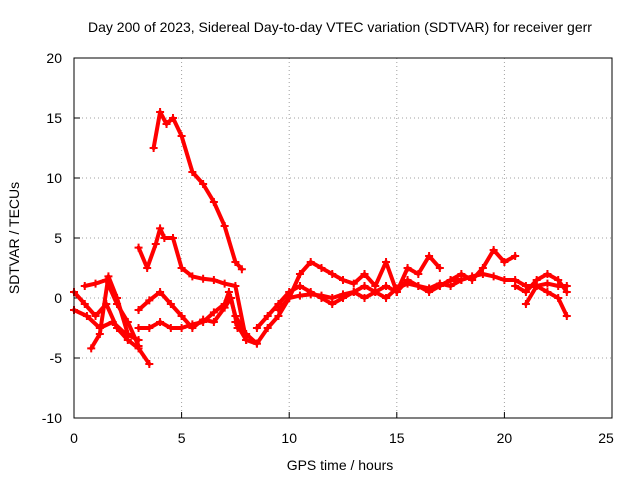  I want to click on x-tick-label-15: 15, so click(397, 438).